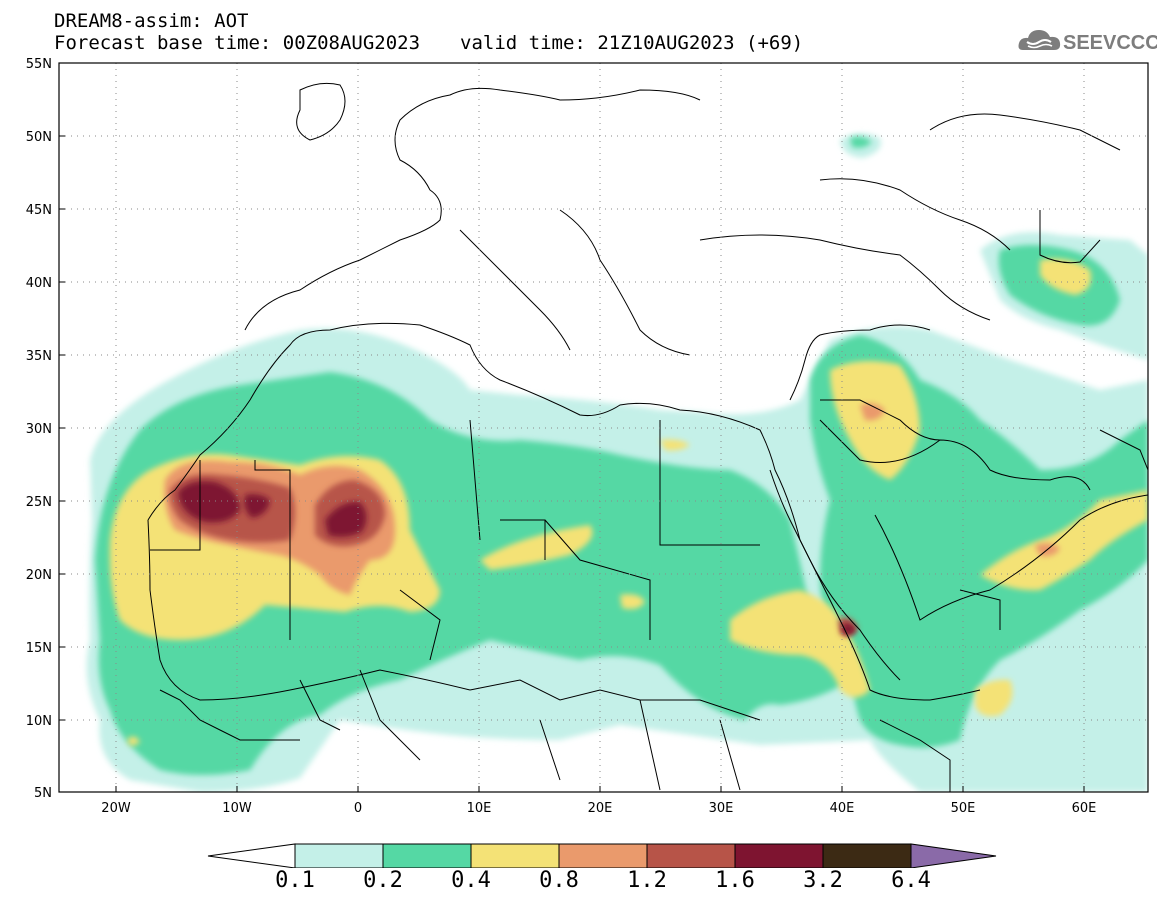 This screenshot has height=905, width=1165. I want to click on lon-label: 40E, so click(842, 808).